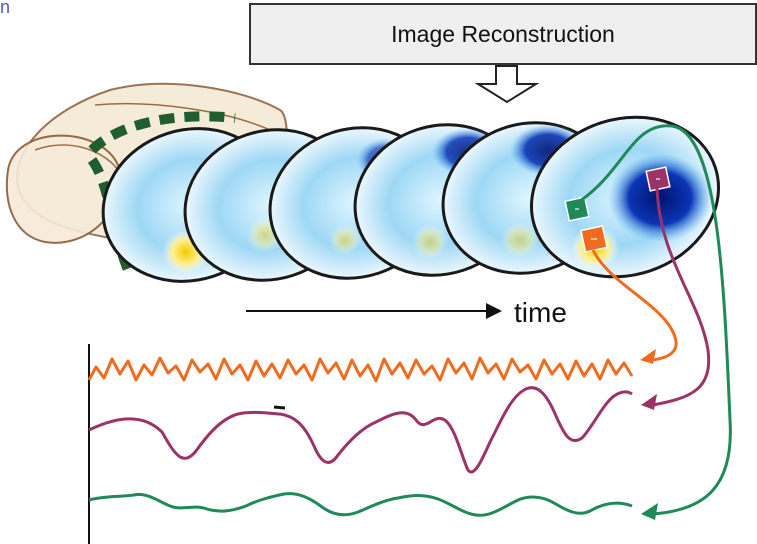 Image resolution: width=757 pixels, height=544 pixels. Describe the element at coordinates (594, 239) in the screenshot. I see `roi-orange-marker` at that location.